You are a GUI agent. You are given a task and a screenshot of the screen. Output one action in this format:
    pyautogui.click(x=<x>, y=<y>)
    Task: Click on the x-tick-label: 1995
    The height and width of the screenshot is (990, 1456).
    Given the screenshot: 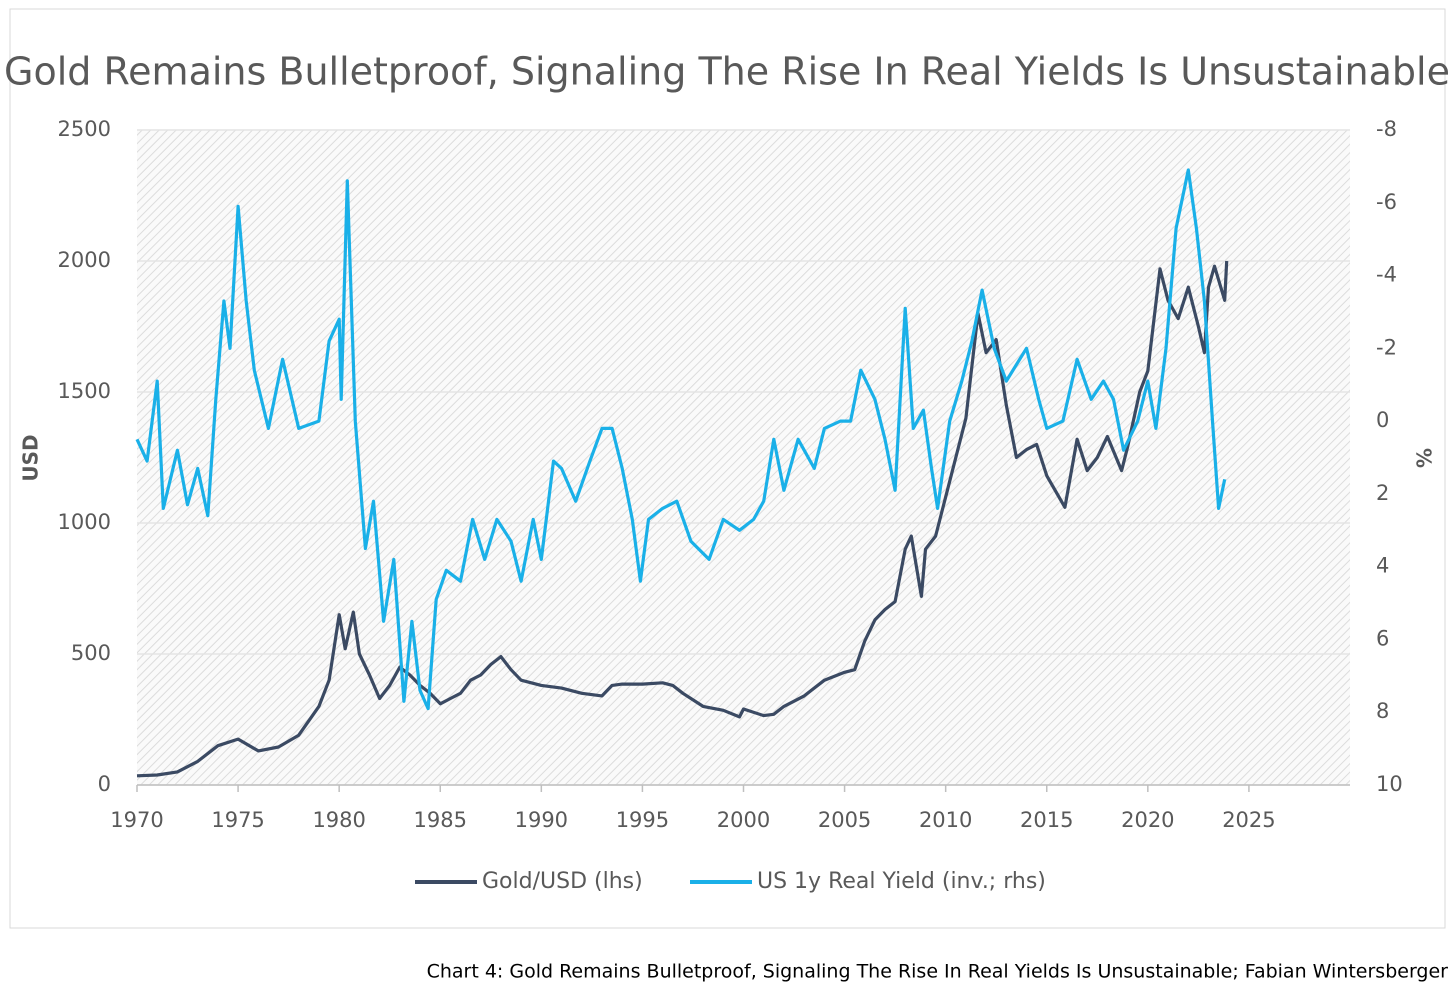 What is the action you would take?
    pyautogui.click(x=642, y=820)
    